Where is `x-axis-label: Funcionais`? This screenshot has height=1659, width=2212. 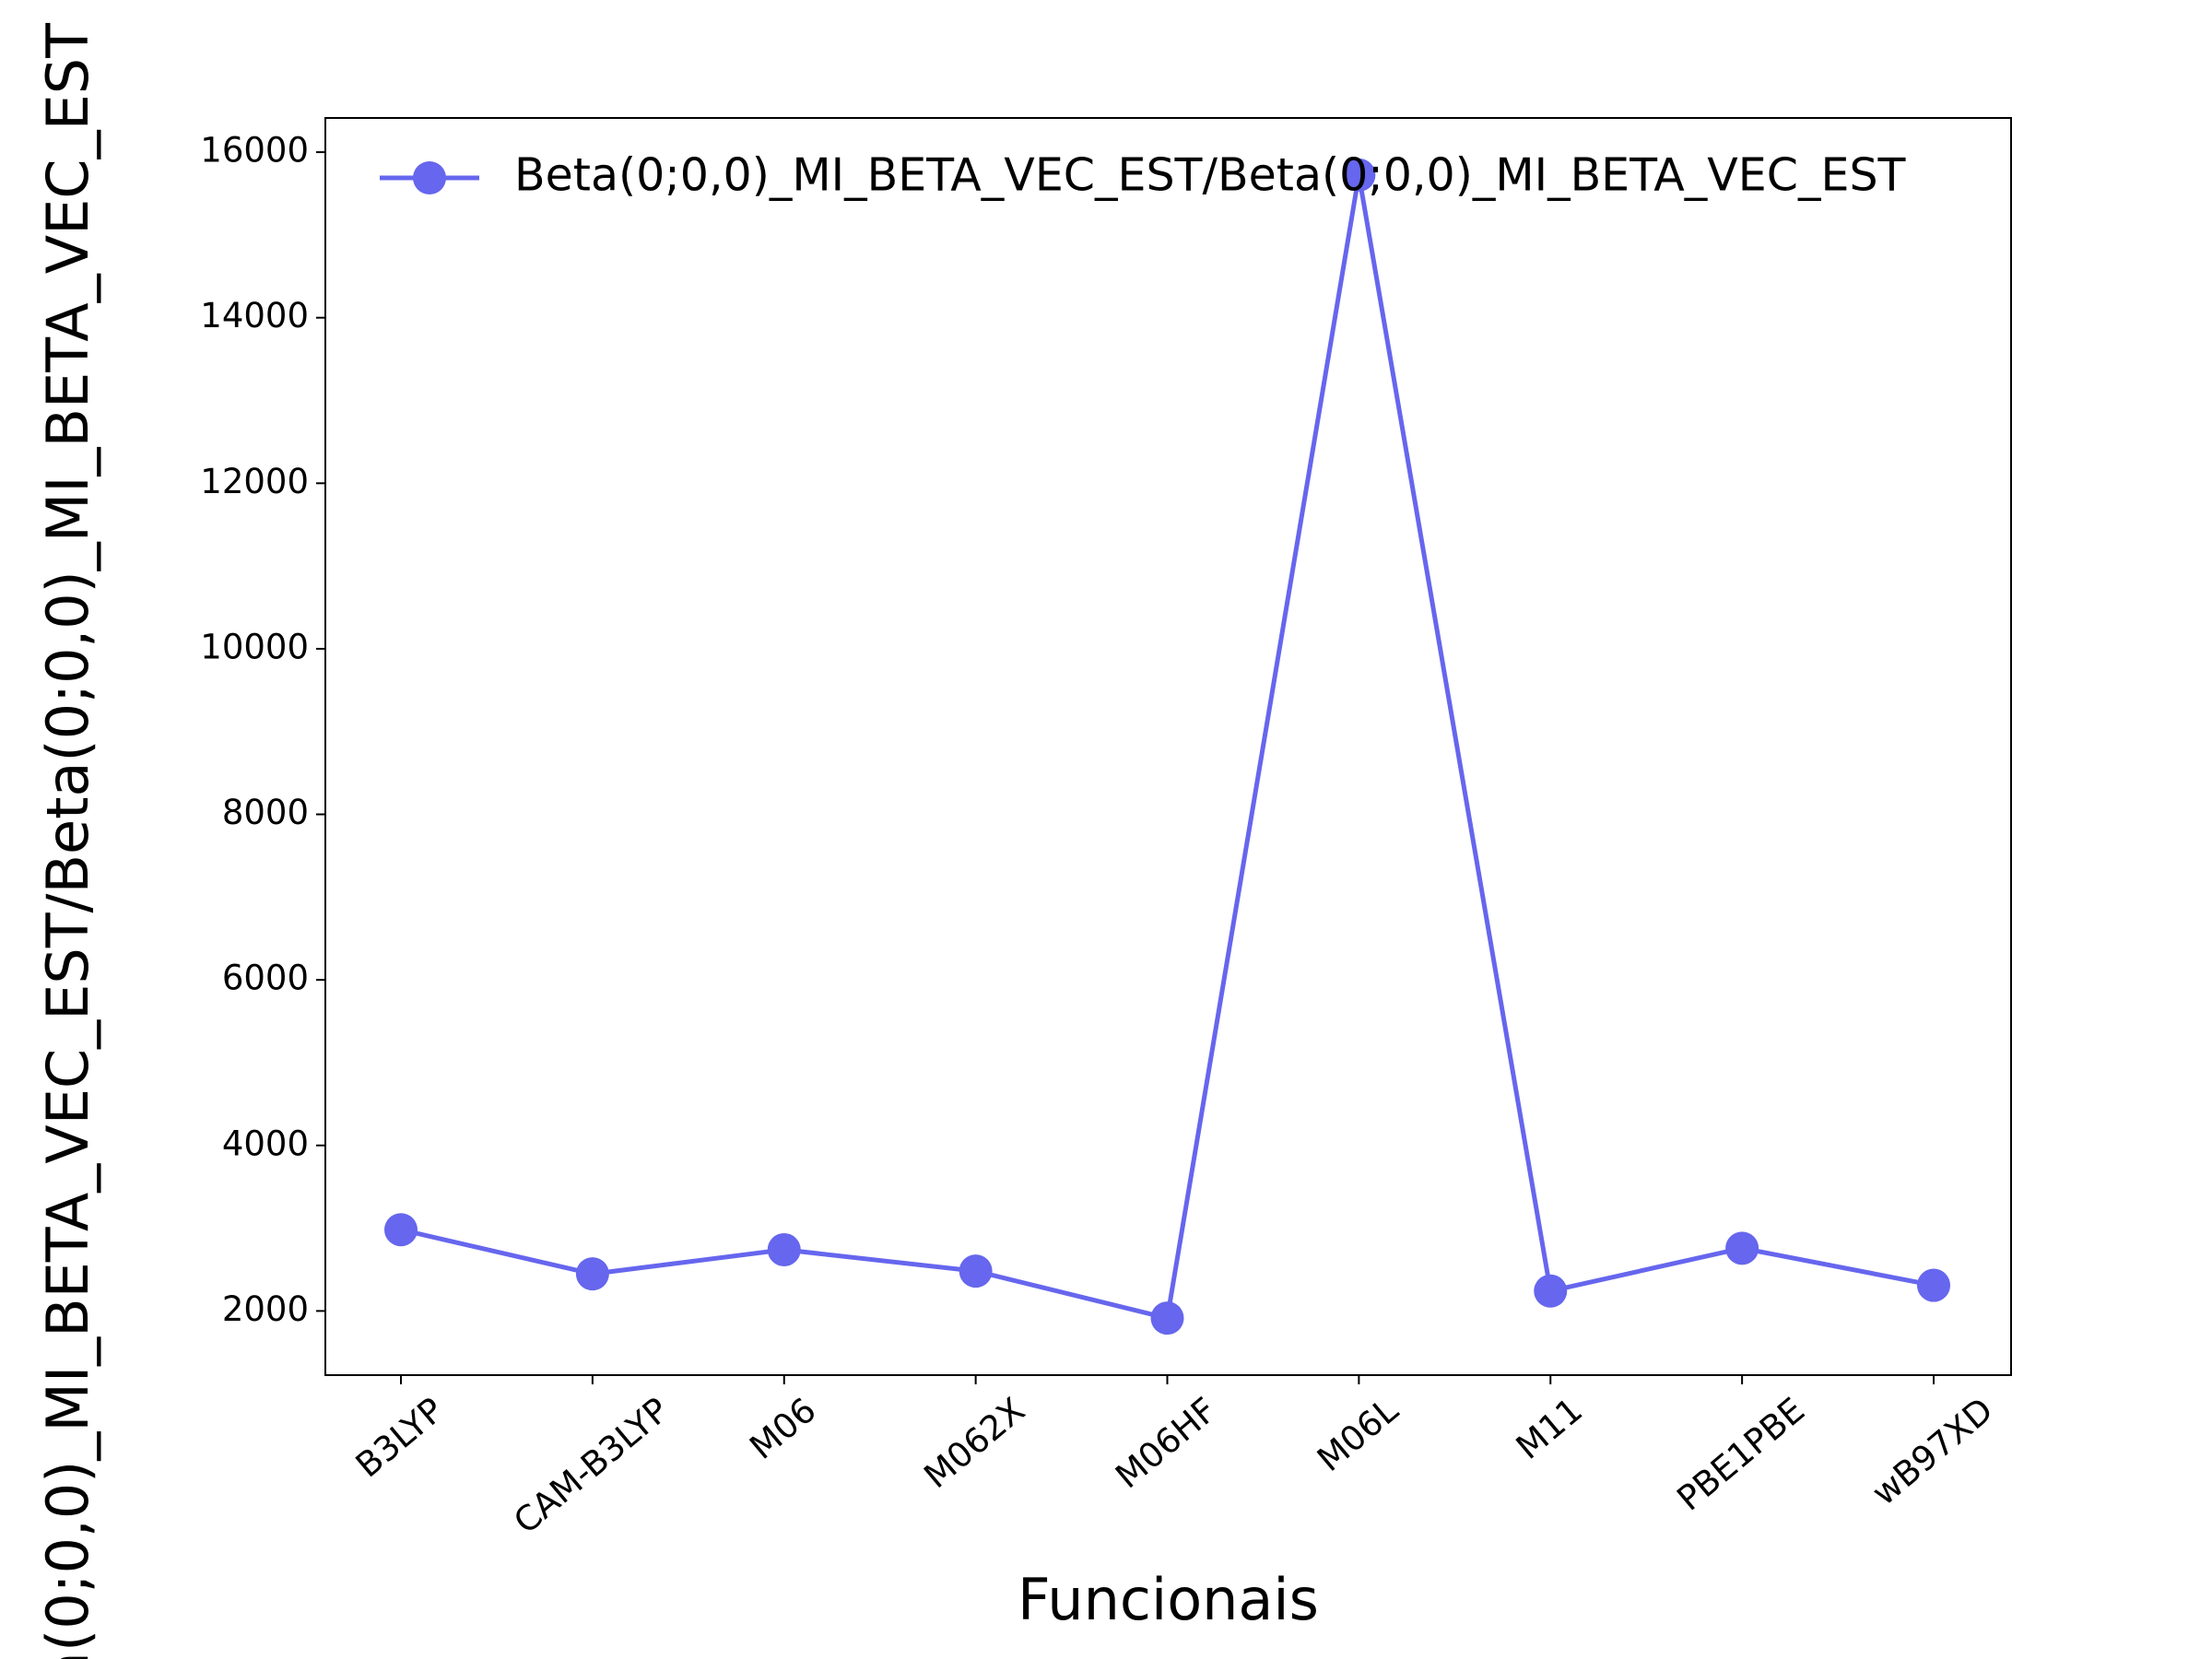
x-axis-label: Funcionais is located at coordinates (1168, 1599).